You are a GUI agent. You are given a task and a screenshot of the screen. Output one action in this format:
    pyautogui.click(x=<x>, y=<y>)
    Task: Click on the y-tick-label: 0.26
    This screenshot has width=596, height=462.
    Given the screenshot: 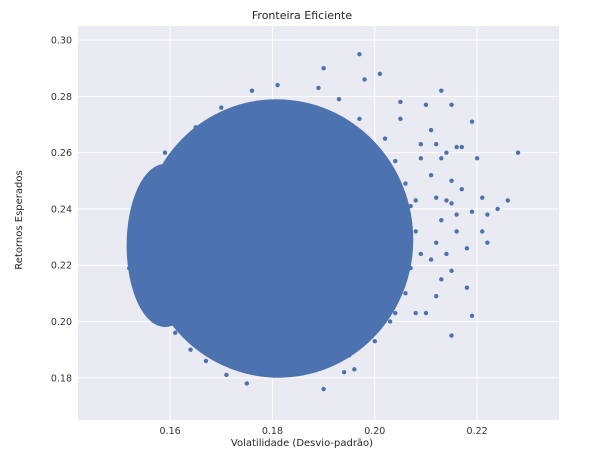 What is the action you would take?
    pyautogui.click(x=61, y=153)
    